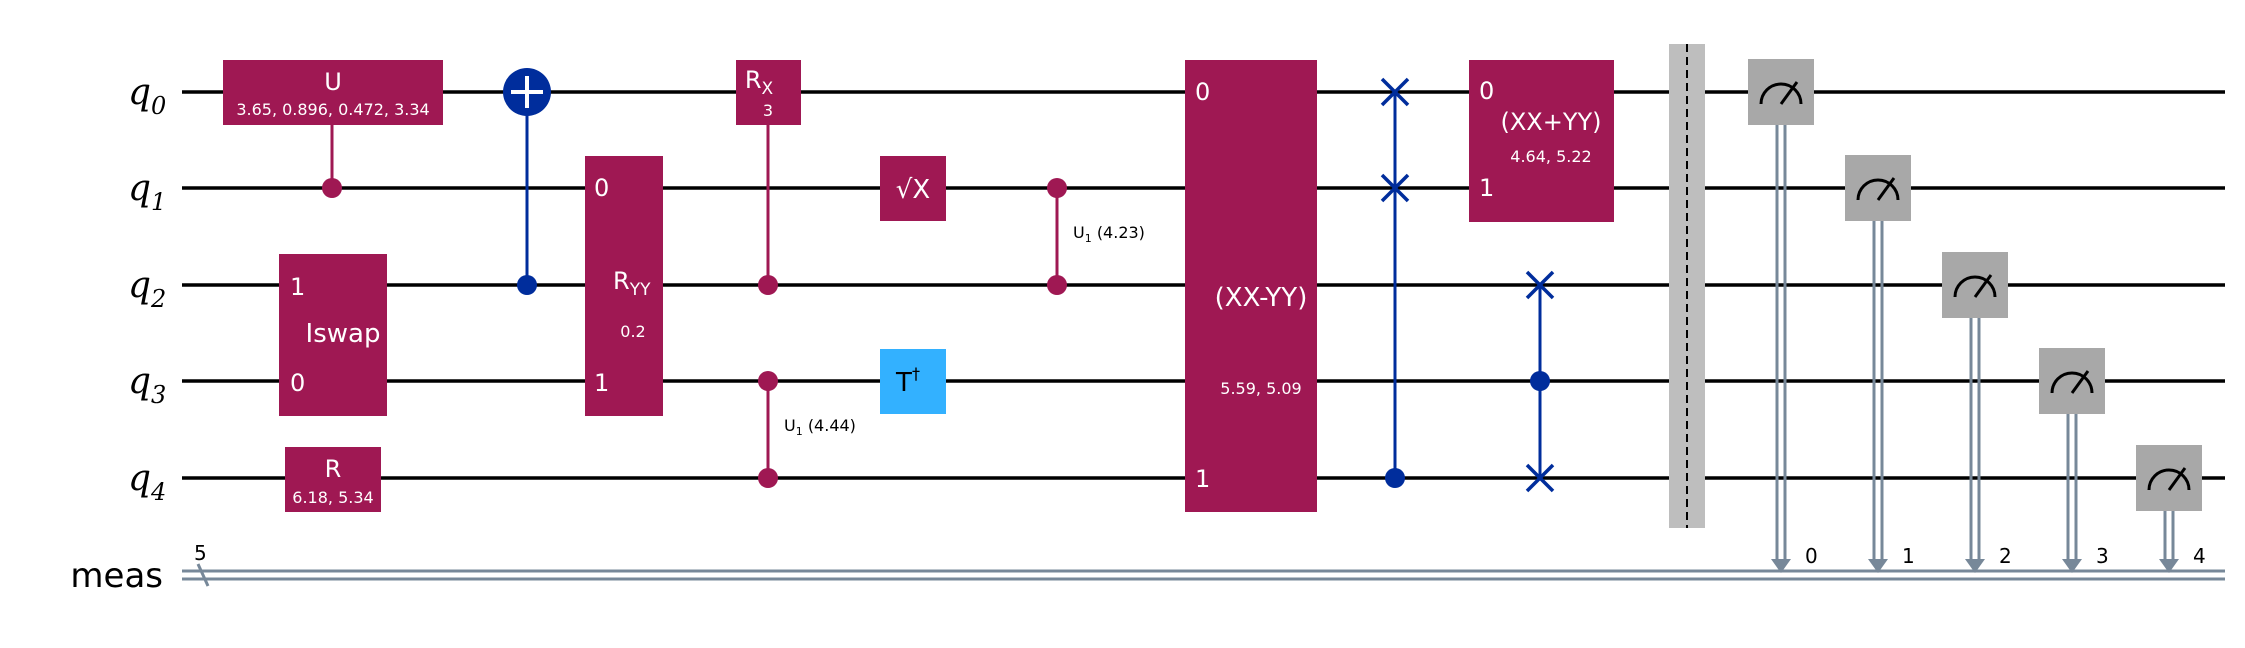 The image size is (2245, 648). Describe the element at coordinates (1202, 92) in the screenshot. I see `xx-minus-yy-top-index: 0` at that location.